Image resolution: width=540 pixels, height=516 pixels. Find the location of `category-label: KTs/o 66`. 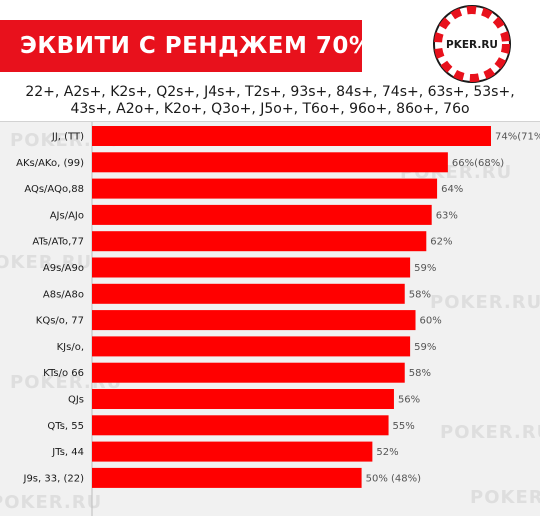

category-label: KTs/o 66 is located at coordinates (63, 373).